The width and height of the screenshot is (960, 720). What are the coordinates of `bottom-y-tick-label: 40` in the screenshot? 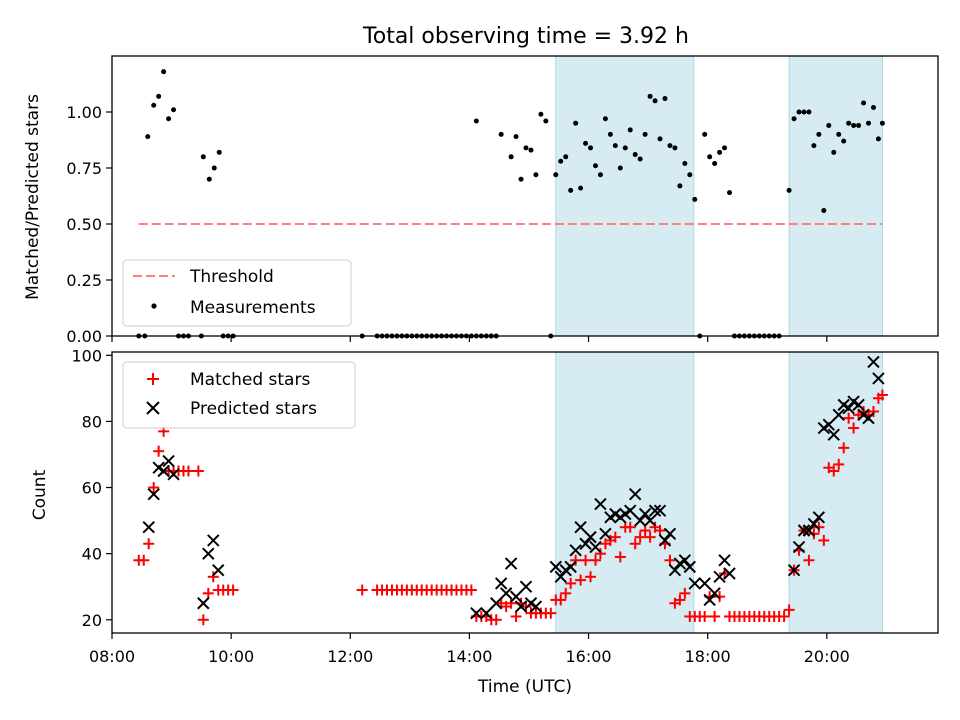 It's located at (92, 554).